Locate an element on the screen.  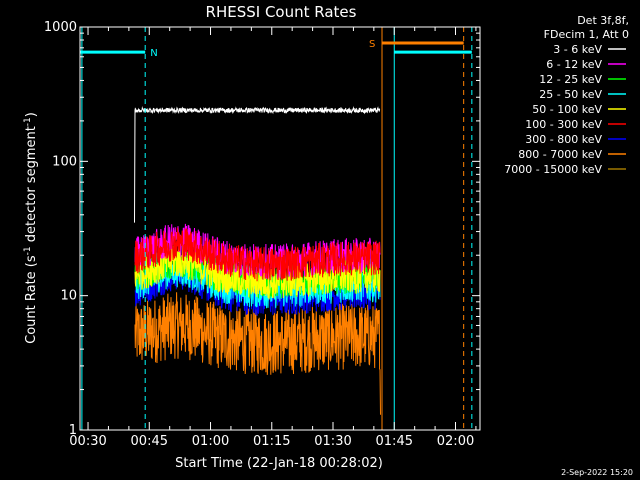
y-axis-label: Count Rate (s-1 detector segment-1) is located at coordinates (31, 228).